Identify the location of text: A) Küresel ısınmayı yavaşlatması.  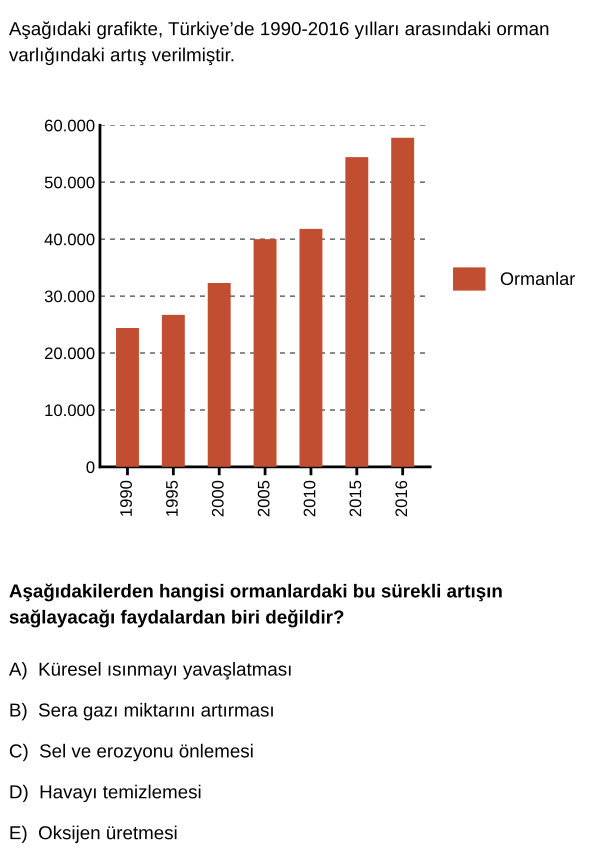
(149, 671).